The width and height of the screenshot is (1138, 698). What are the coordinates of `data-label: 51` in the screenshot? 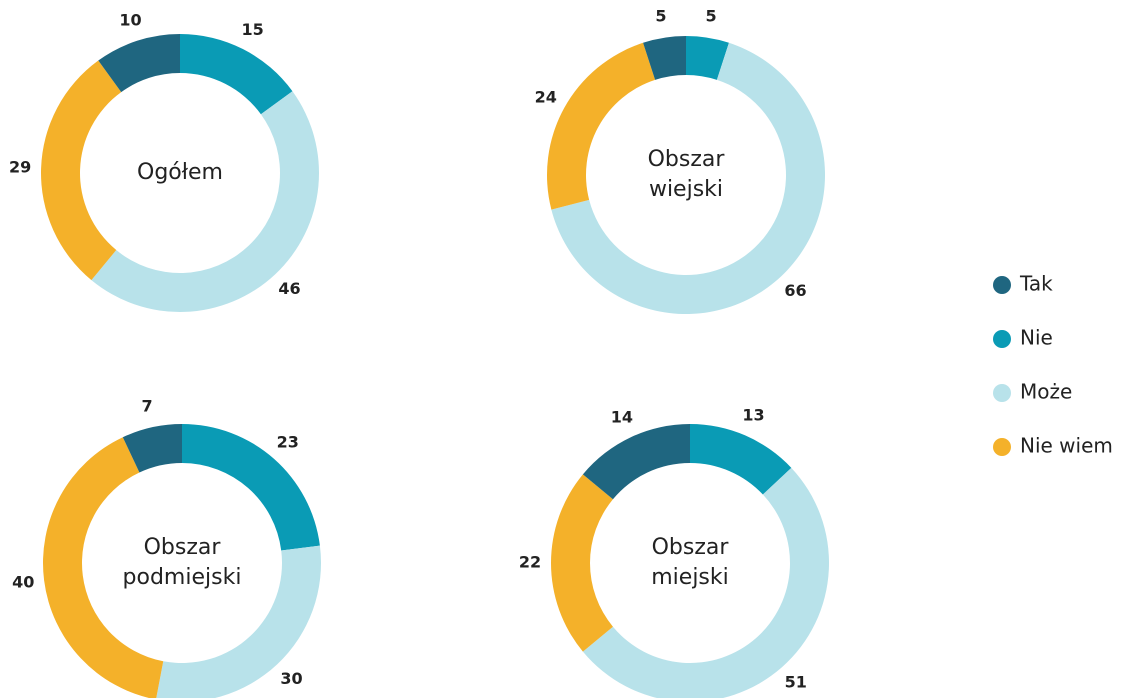 It's located at (796, 682).